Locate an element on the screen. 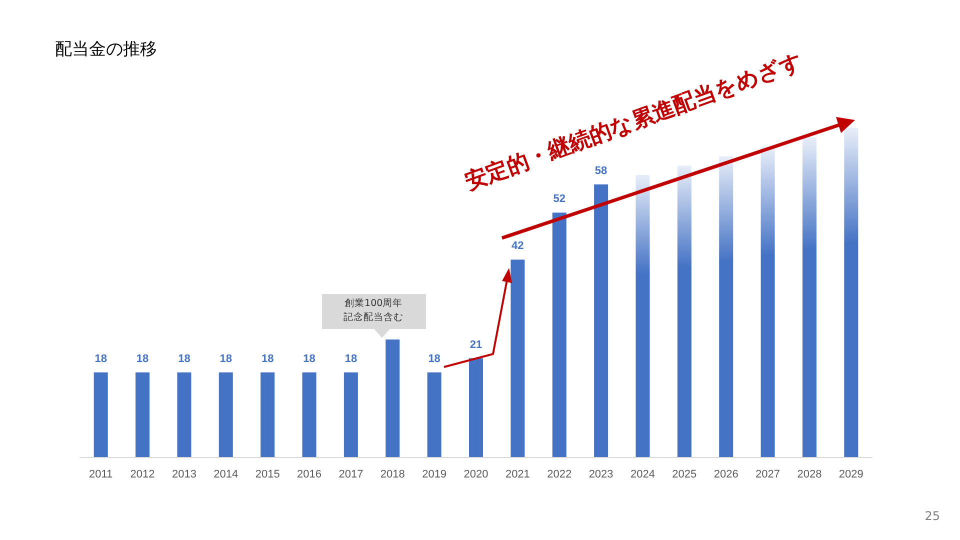 This screenshot has height=540, width=960. x-tick-label: 2023 is located at coordinates (601, 474).